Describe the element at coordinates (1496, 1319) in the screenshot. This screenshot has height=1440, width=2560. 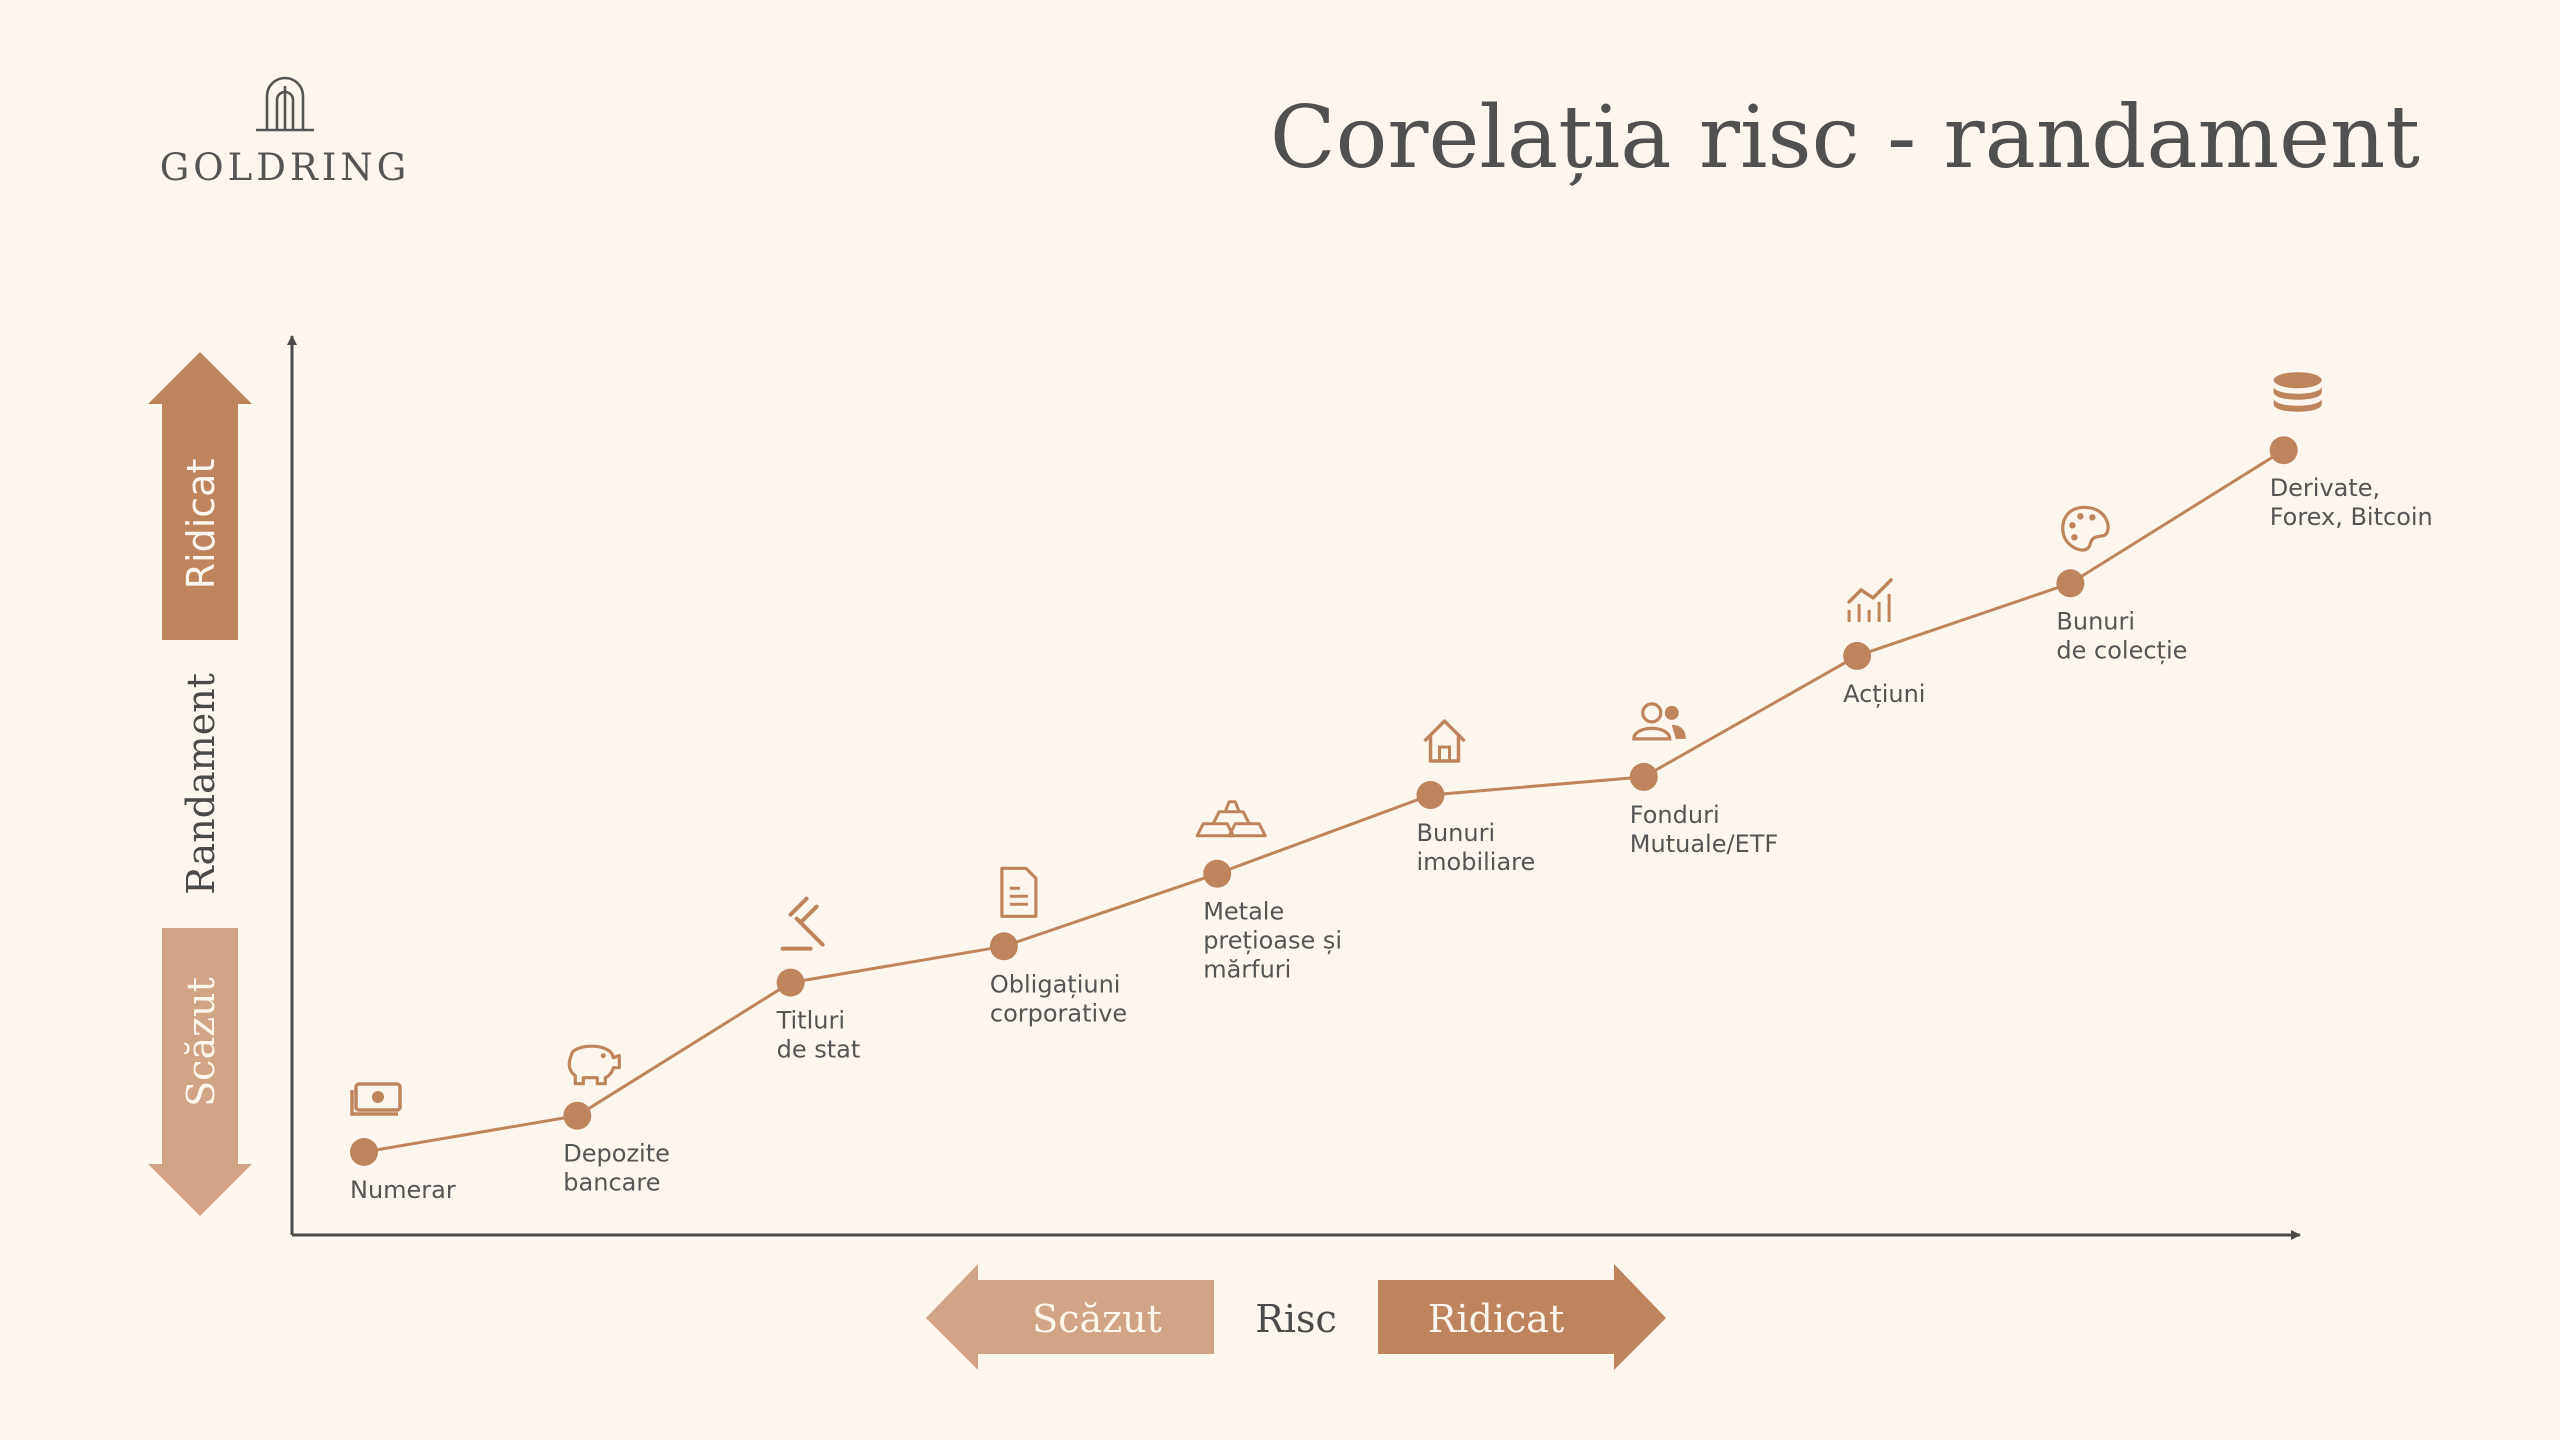
I see `x-high-label: Ridicat` at that location.